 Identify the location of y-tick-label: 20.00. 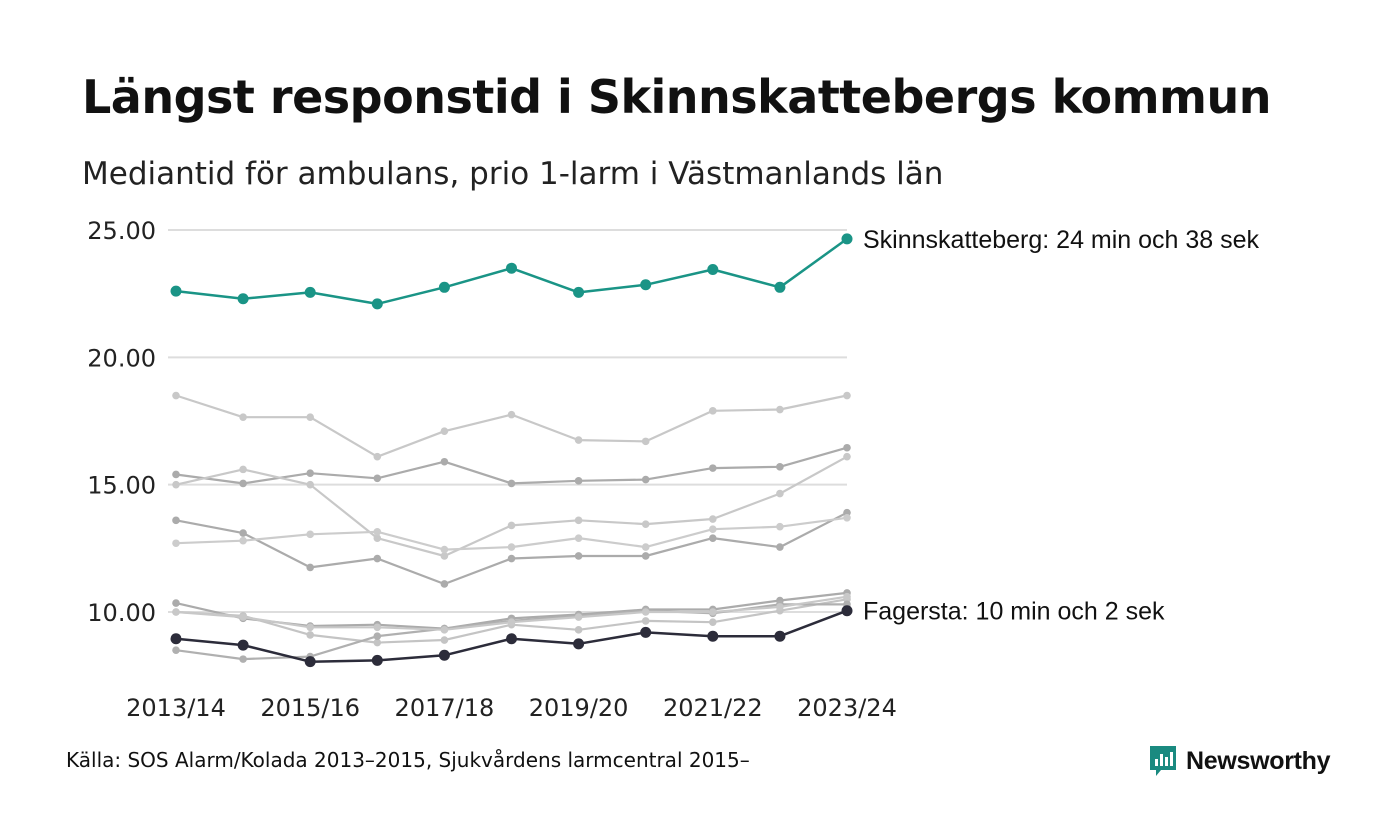
(121, 358).